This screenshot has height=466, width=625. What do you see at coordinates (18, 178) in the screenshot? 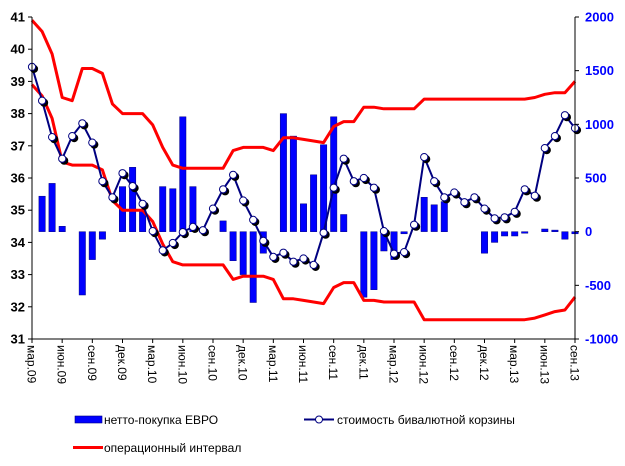
I see `left-tick-label: 36` at bounding box center [18, 178].